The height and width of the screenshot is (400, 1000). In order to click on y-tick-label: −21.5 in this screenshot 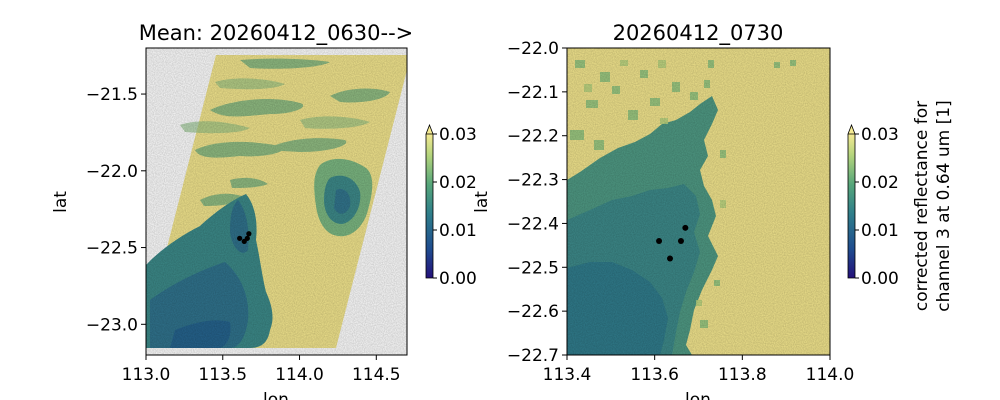, I will do `click(112, 95)`.